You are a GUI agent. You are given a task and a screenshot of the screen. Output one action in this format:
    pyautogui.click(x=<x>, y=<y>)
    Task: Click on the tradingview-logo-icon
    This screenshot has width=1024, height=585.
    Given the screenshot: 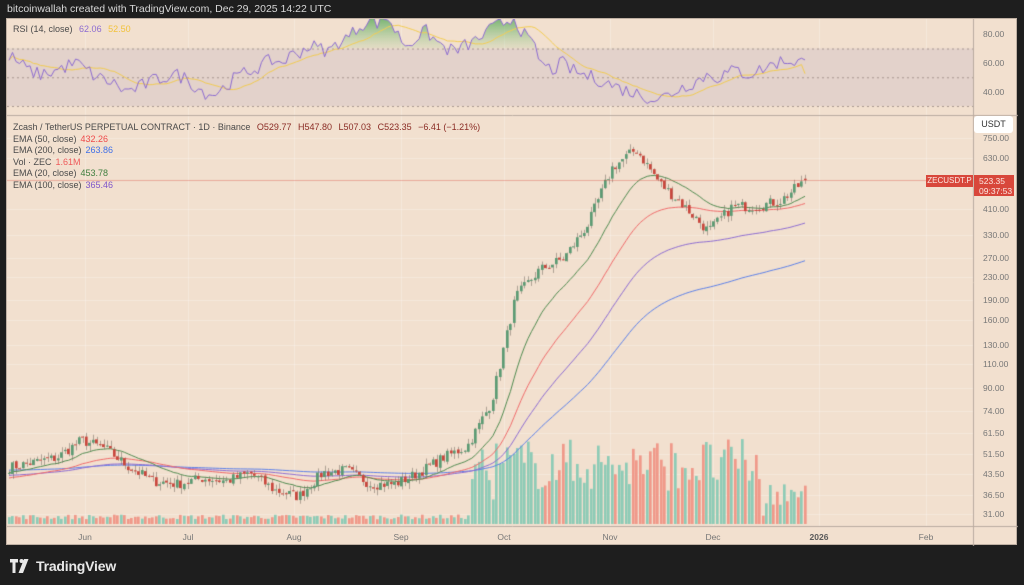 What is the action you would take?
    pyautogui.click(x=19, y=566)
    